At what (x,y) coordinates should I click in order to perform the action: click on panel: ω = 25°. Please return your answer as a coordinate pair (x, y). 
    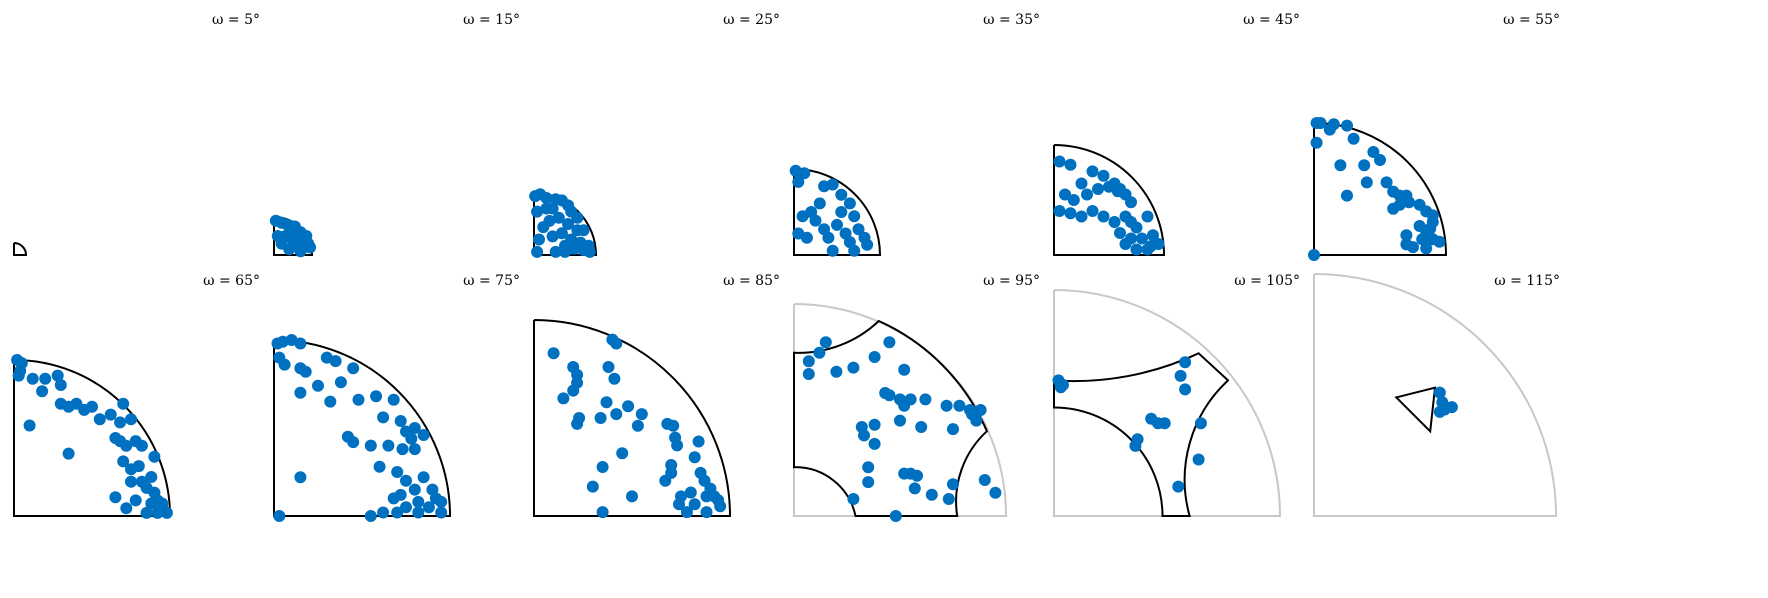
    Looking at the image, I should click on (654, 135).